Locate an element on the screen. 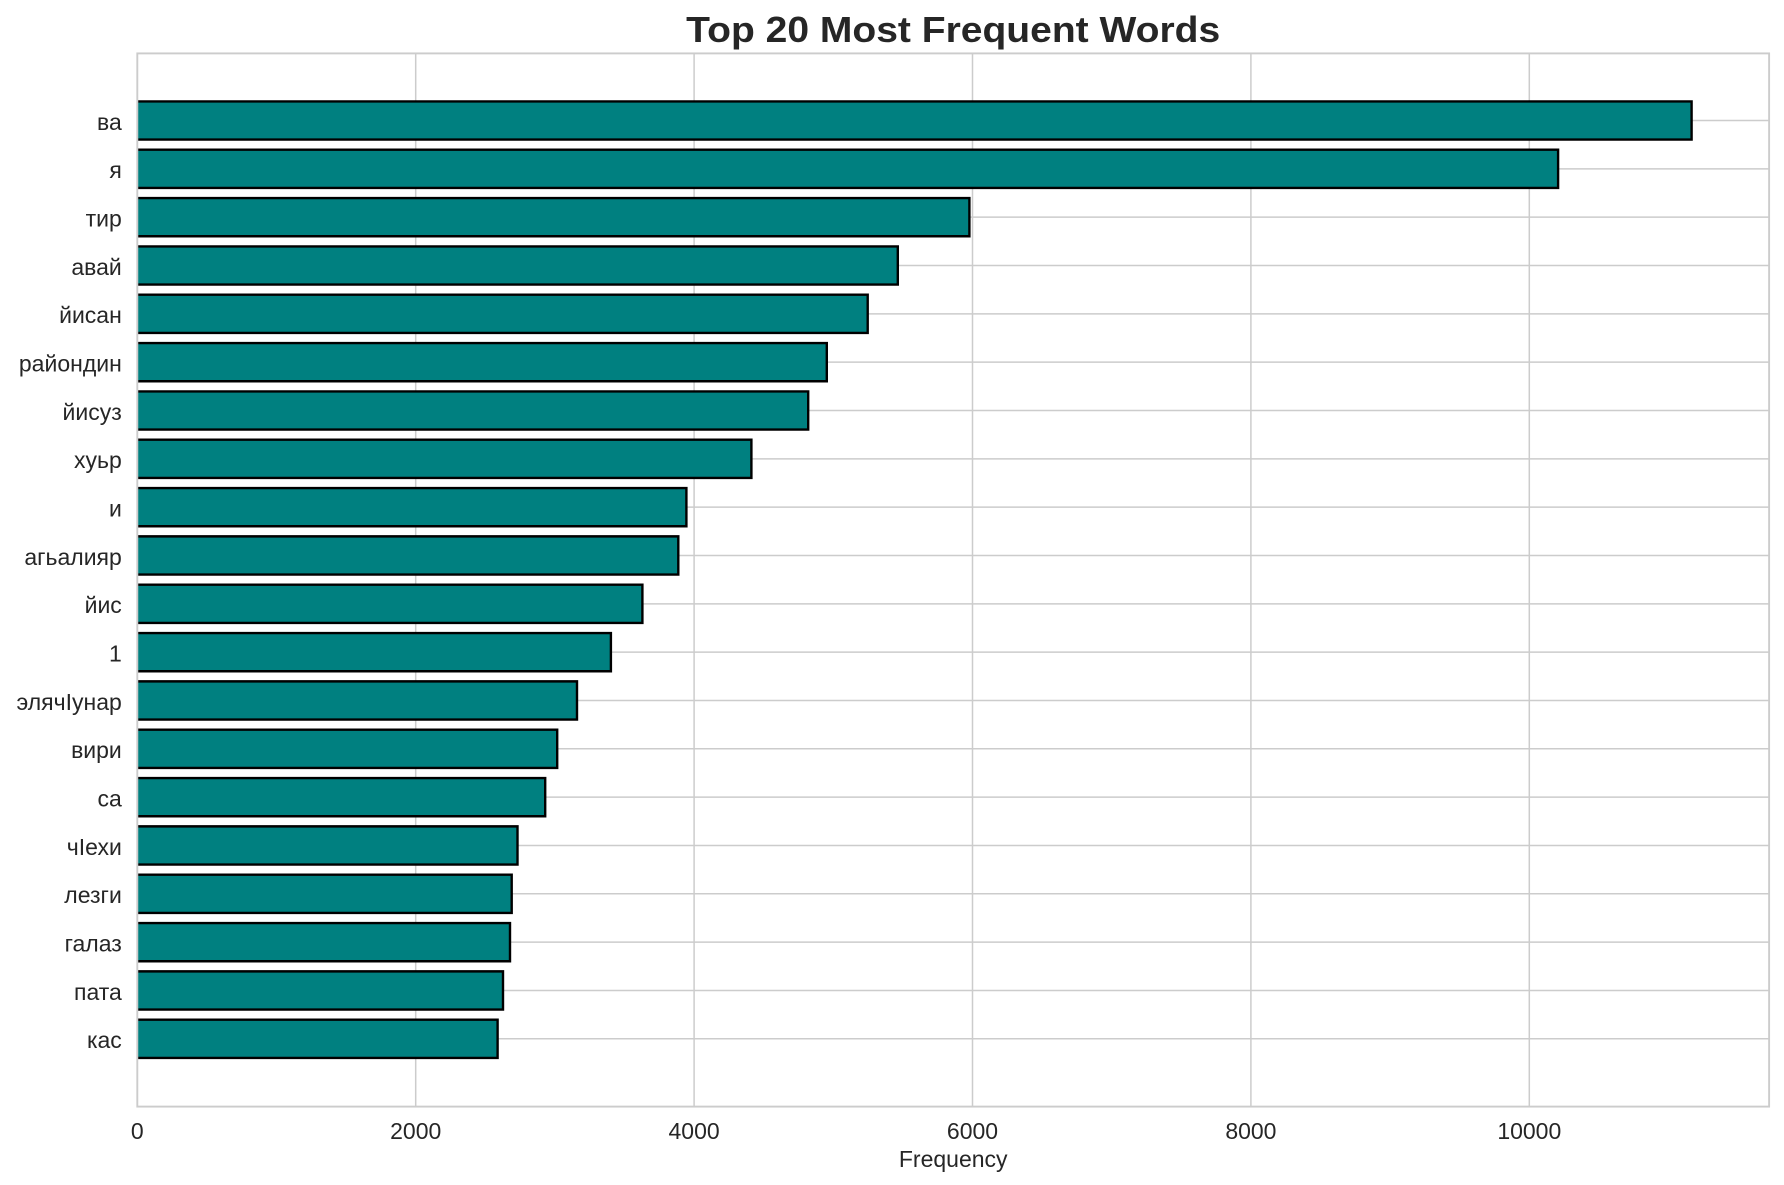 The width and height of the screenshot is (1784, 1185). svg-text: 2000 is located at coordinates (415, 1131).